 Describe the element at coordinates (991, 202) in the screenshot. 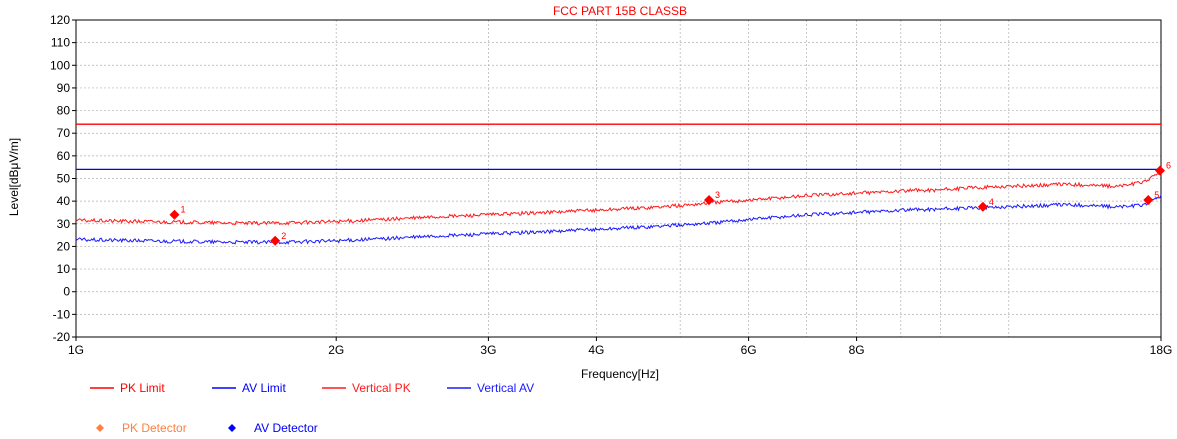

I see `marker-label: 4` at that location.